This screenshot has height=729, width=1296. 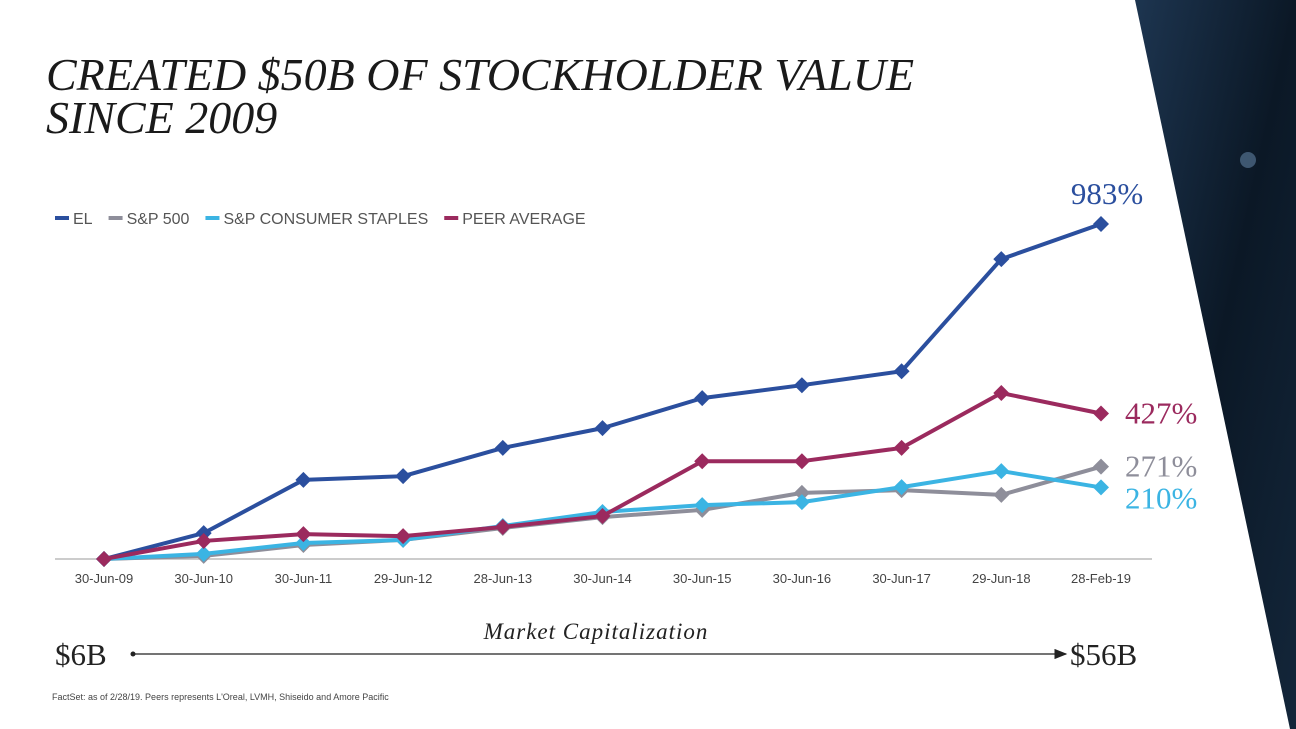 What do you see at coordinates (480, 74) in the screenshot?
I see `title-line: CREATED $50B OF STOCKHOLDER VALUE` at bounding box center [480, 74].